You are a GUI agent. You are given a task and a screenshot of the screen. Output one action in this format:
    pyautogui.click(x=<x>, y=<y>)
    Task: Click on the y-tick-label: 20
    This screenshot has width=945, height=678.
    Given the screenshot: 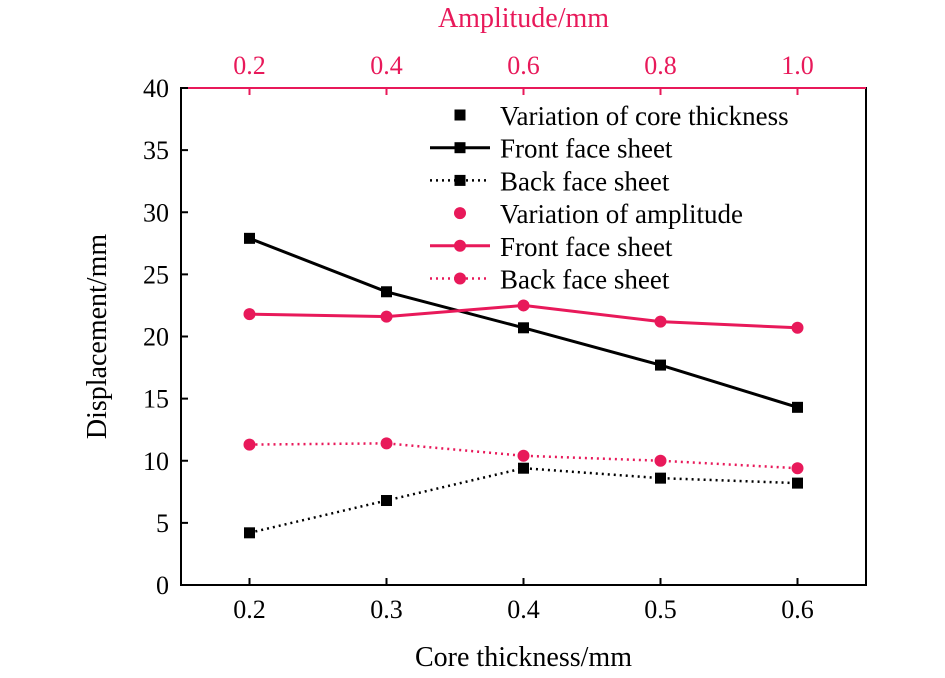 What is the action you would take?
    pyautogui.click(x=156, y=337)
    